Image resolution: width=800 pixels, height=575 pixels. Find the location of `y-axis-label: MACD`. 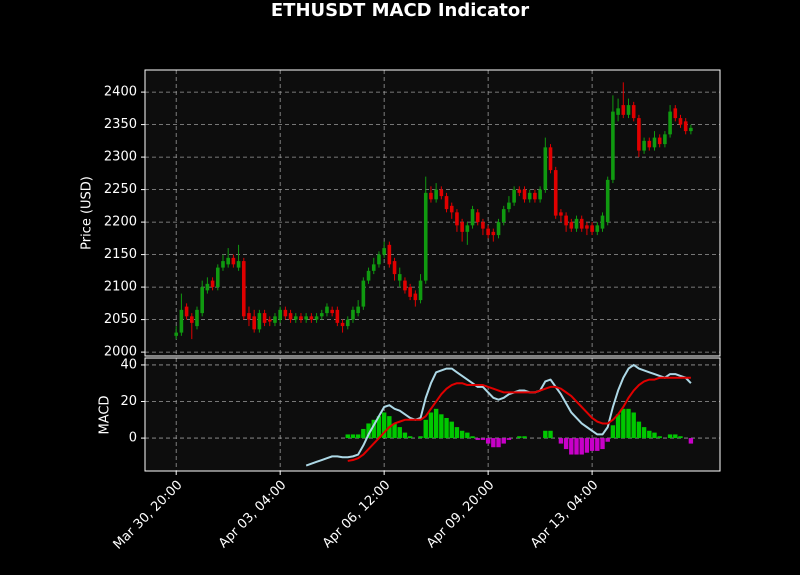

y-axis-label: MACD is located at coordinates (105, 415).